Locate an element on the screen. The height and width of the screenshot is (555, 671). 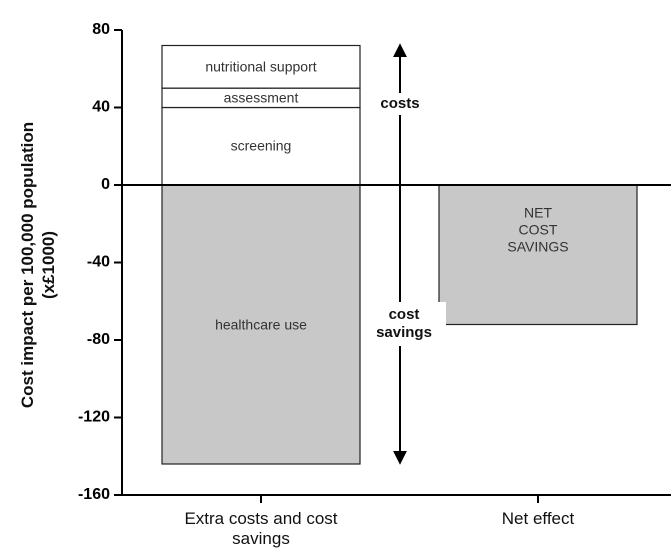
x-tick-label: Net effect is located at coordinates (538, 518).